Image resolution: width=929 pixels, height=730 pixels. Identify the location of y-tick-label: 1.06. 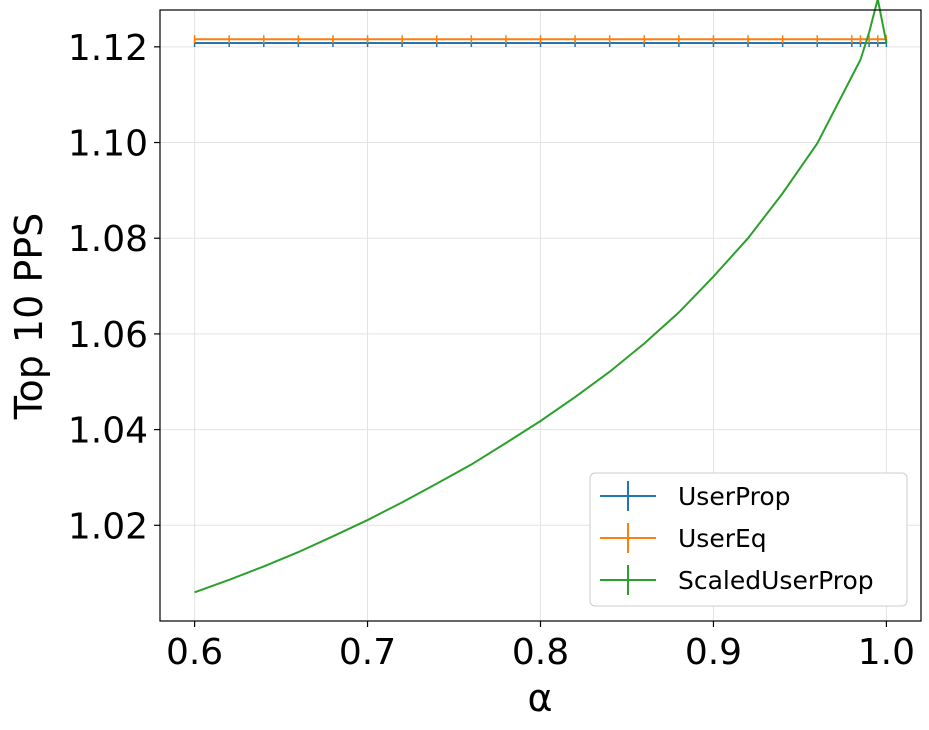
(108, 335).